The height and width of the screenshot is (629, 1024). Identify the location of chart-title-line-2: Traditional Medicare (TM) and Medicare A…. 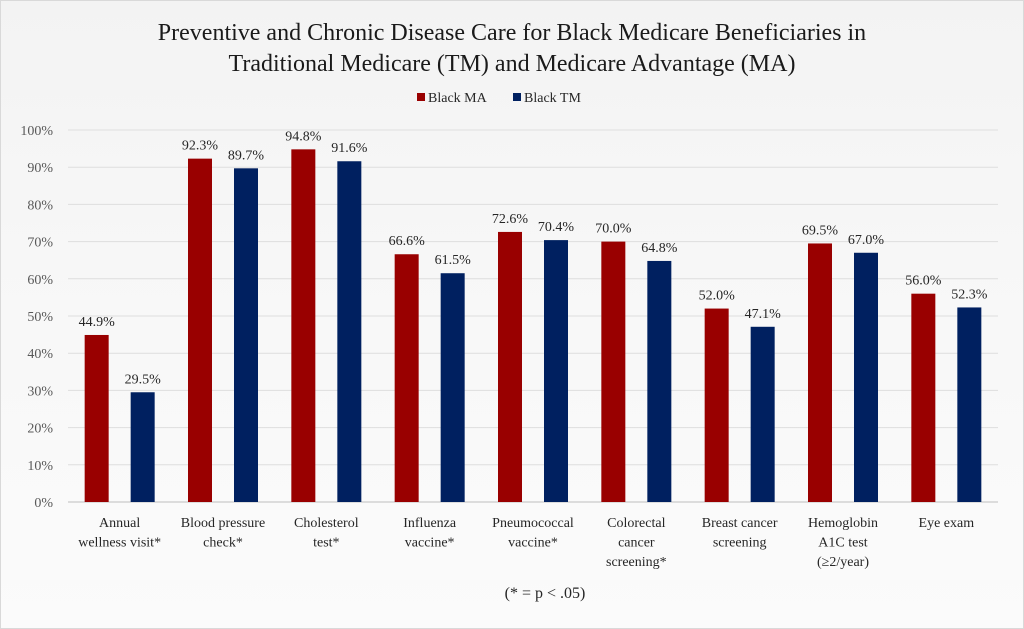
(512, 64).